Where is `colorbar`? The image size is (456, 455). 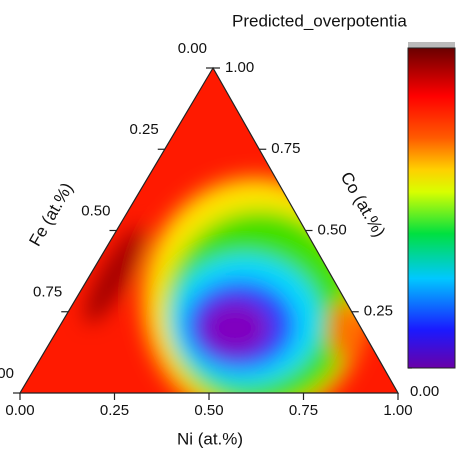 colorbar is located at coordinates (431, 208).